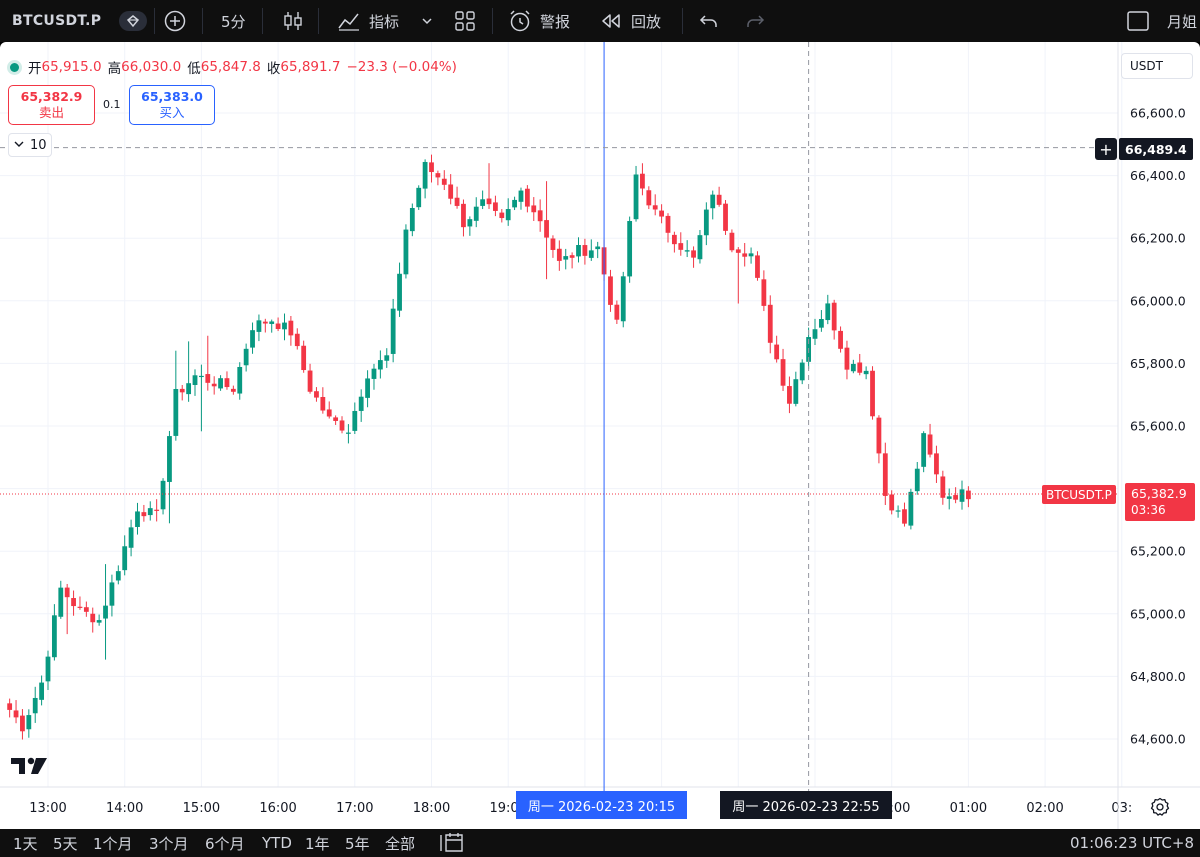  Describe the element at coordinates (277, 843) in the screenshot. I see `range-ytd-button: YTD` at that location.